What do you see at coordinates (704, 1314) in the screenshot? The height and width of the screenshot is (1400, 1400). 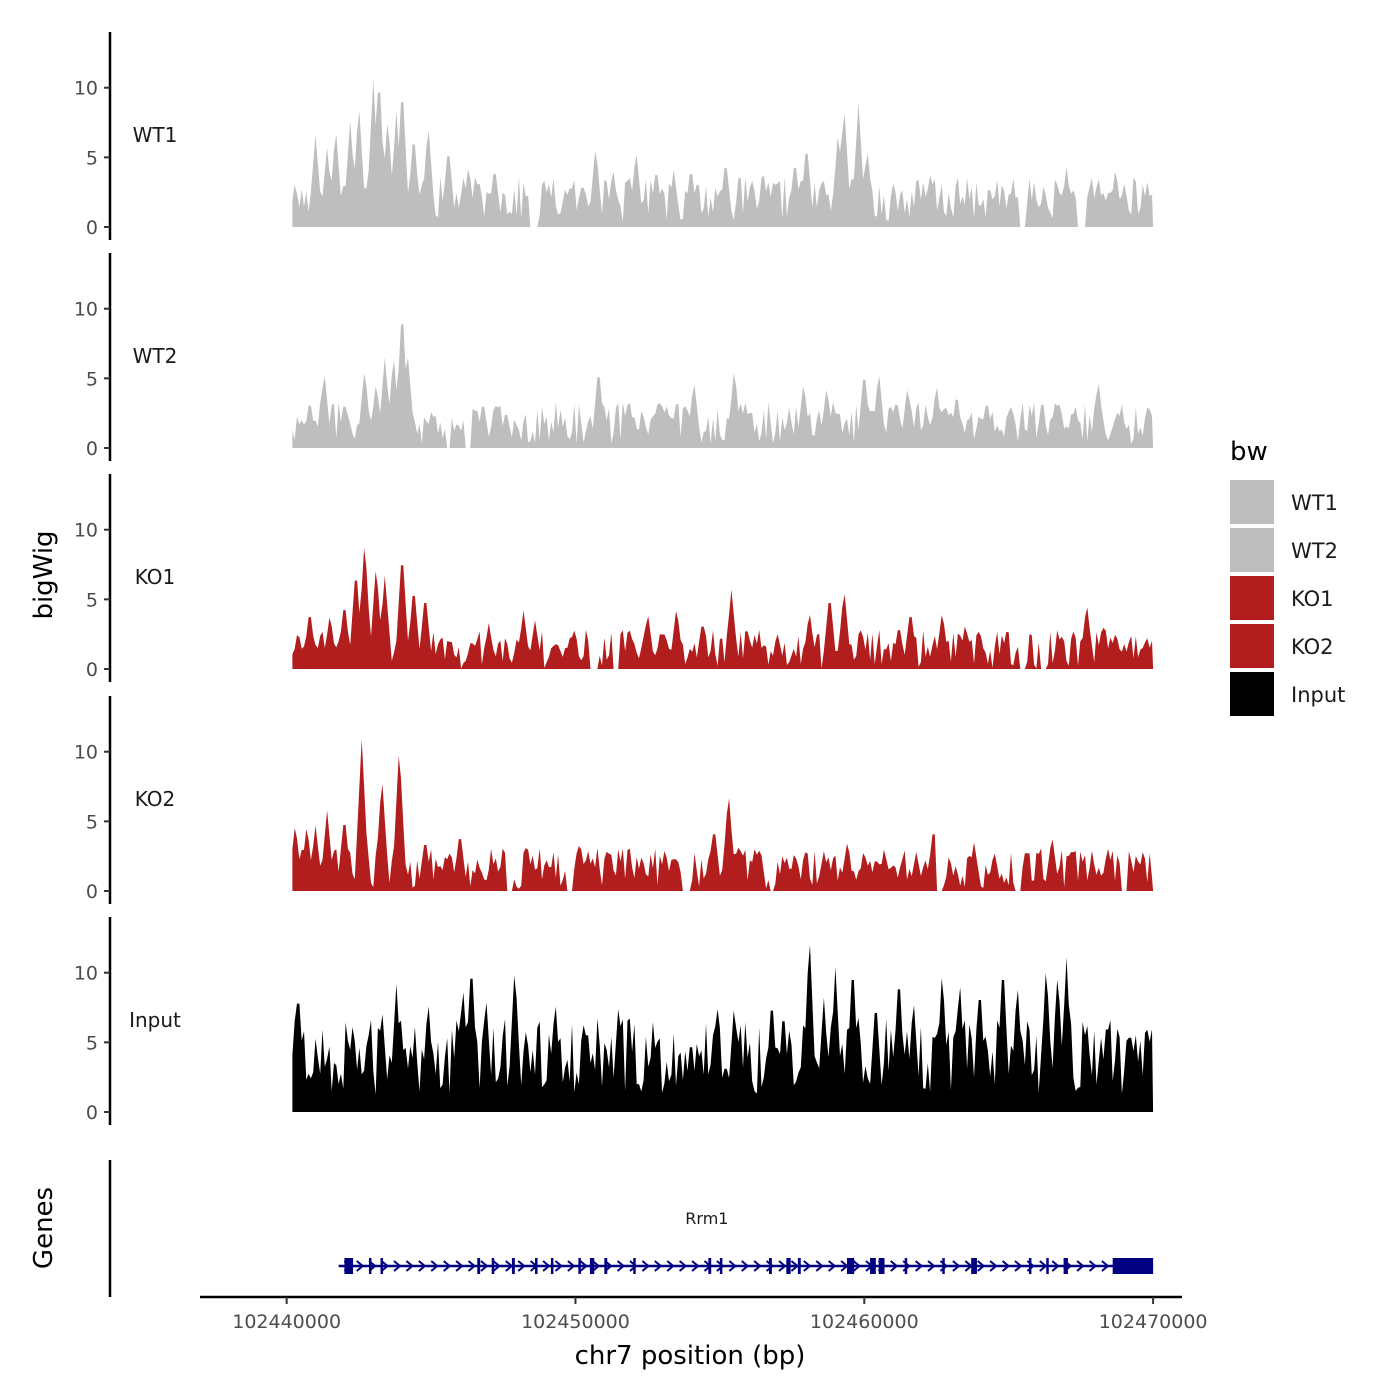 I see `x-axis: 102440000 102450000 102460000 102470000` at bounding box center [704, 1314].